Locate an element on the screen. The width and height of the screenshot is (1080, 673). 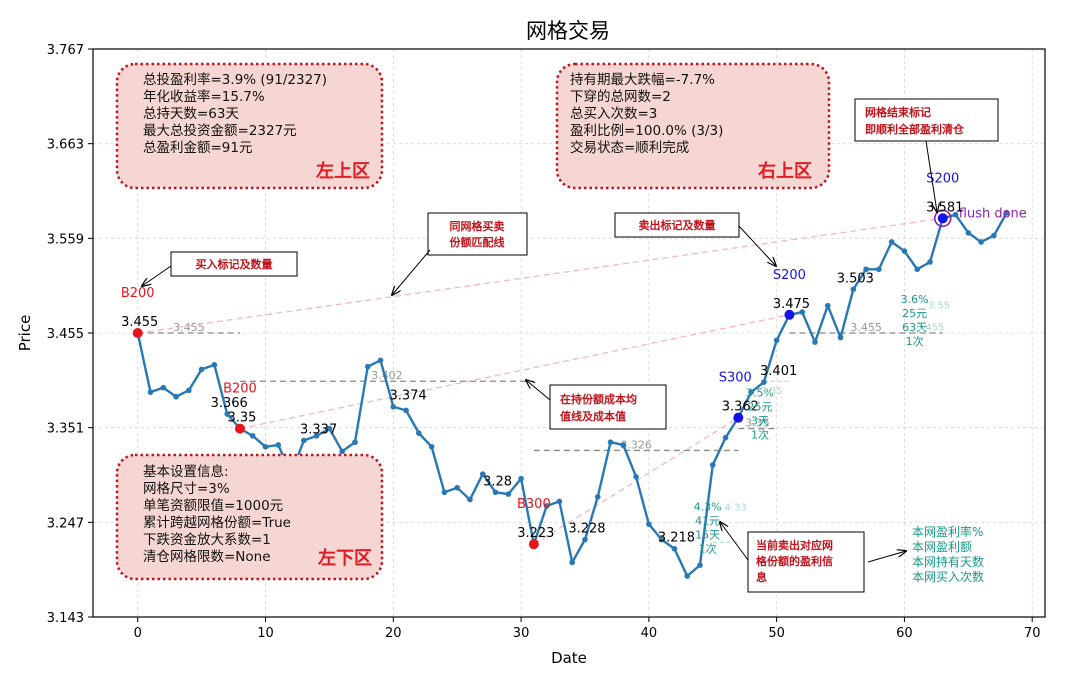
price-value-label: 3.35 is located at coordinates (241, 418).